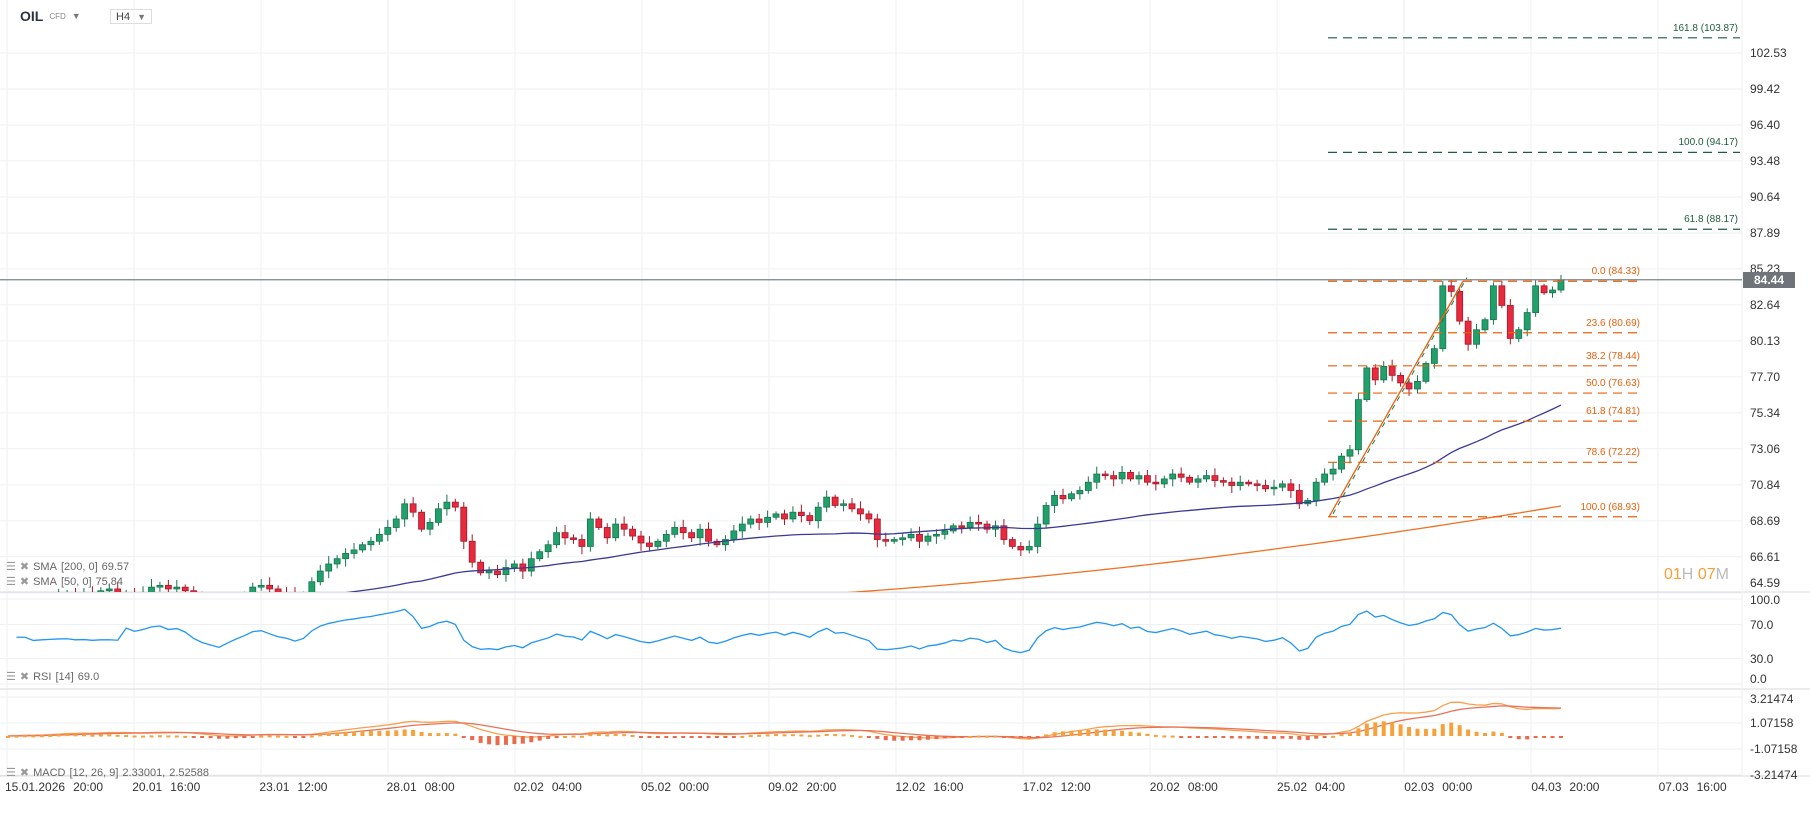 Image resolution: width=1810 pixels, height=813 pixels. What do you see at coordinates (1765, 125) in the screenshot?
I see `price-axis-label: 96.40` at bounding box center [1765, 125].